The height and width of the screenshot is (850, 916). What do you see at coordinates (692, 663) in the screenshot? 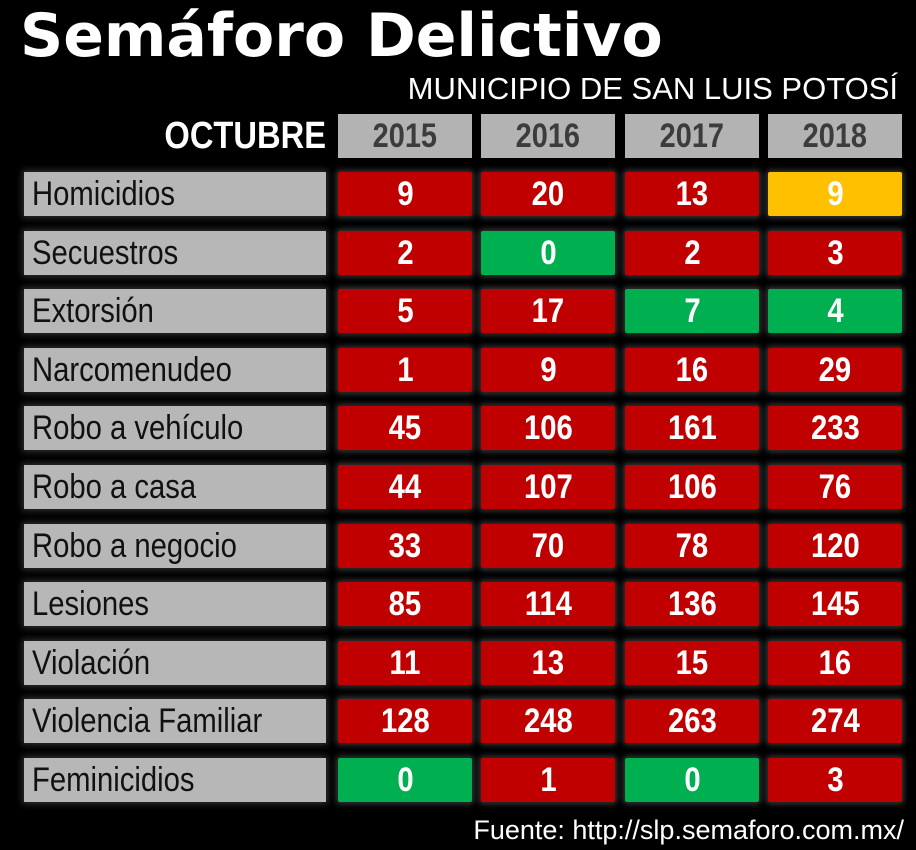
I see `cell-violacion-2017: 15` at bounding box center [692, 663].